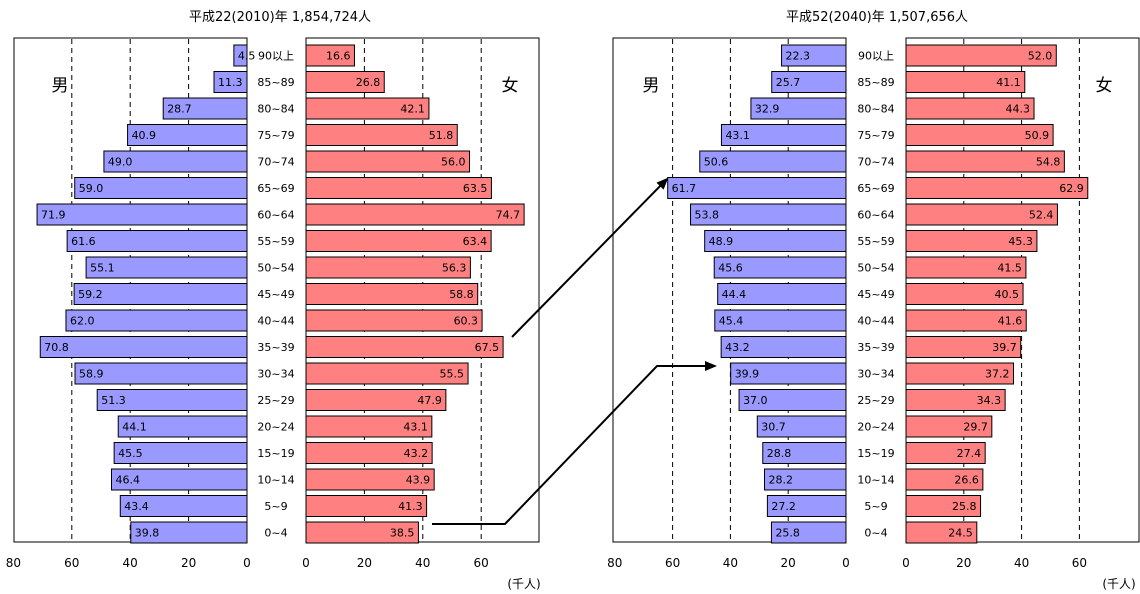 This screenshot has width=1140, height=594. Describe the element at coordinates (475, 188) in the screenshot. I see `value-label-female: 63.5` at that location.